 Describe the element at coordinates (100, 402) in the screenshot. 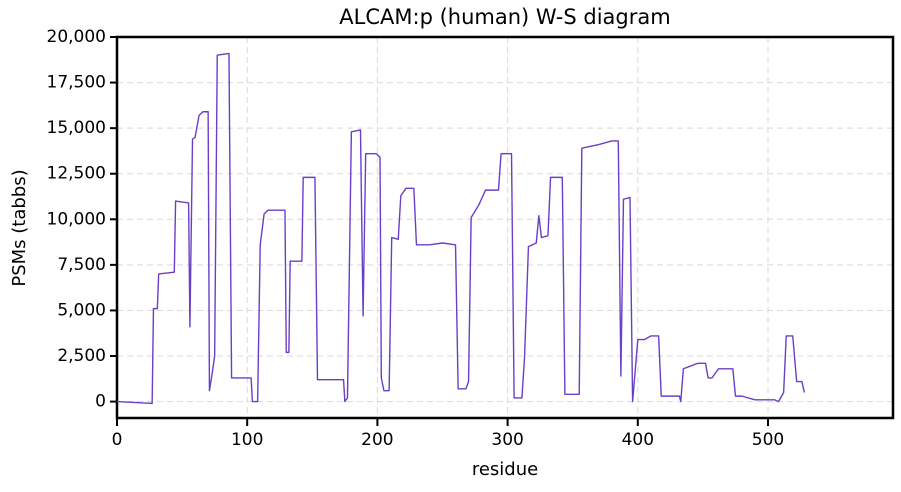

I see `y-tick-label: 0` at that location.